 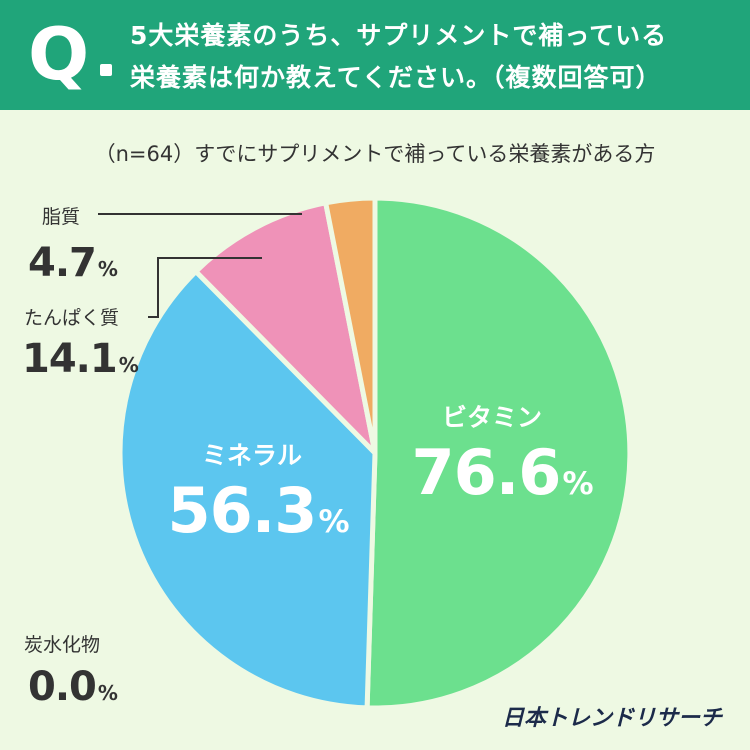 I want to click on pie-slice-protein, so click(x=285, y=328).